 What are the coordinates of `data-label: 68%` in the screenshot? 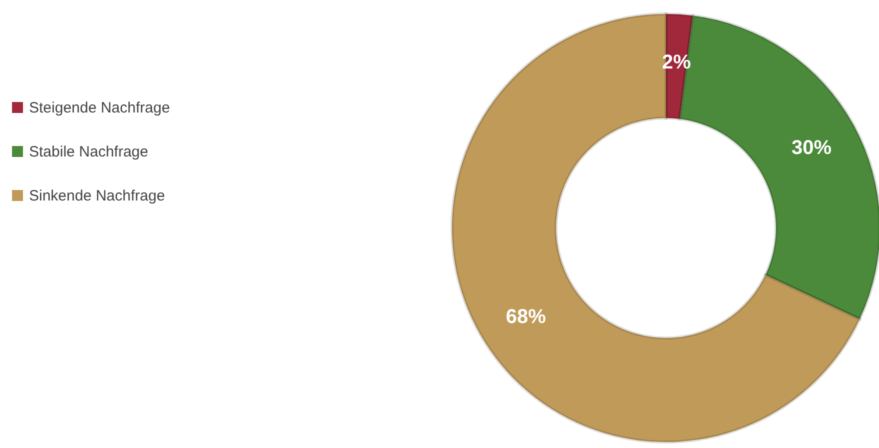 It's located at (526, 317).